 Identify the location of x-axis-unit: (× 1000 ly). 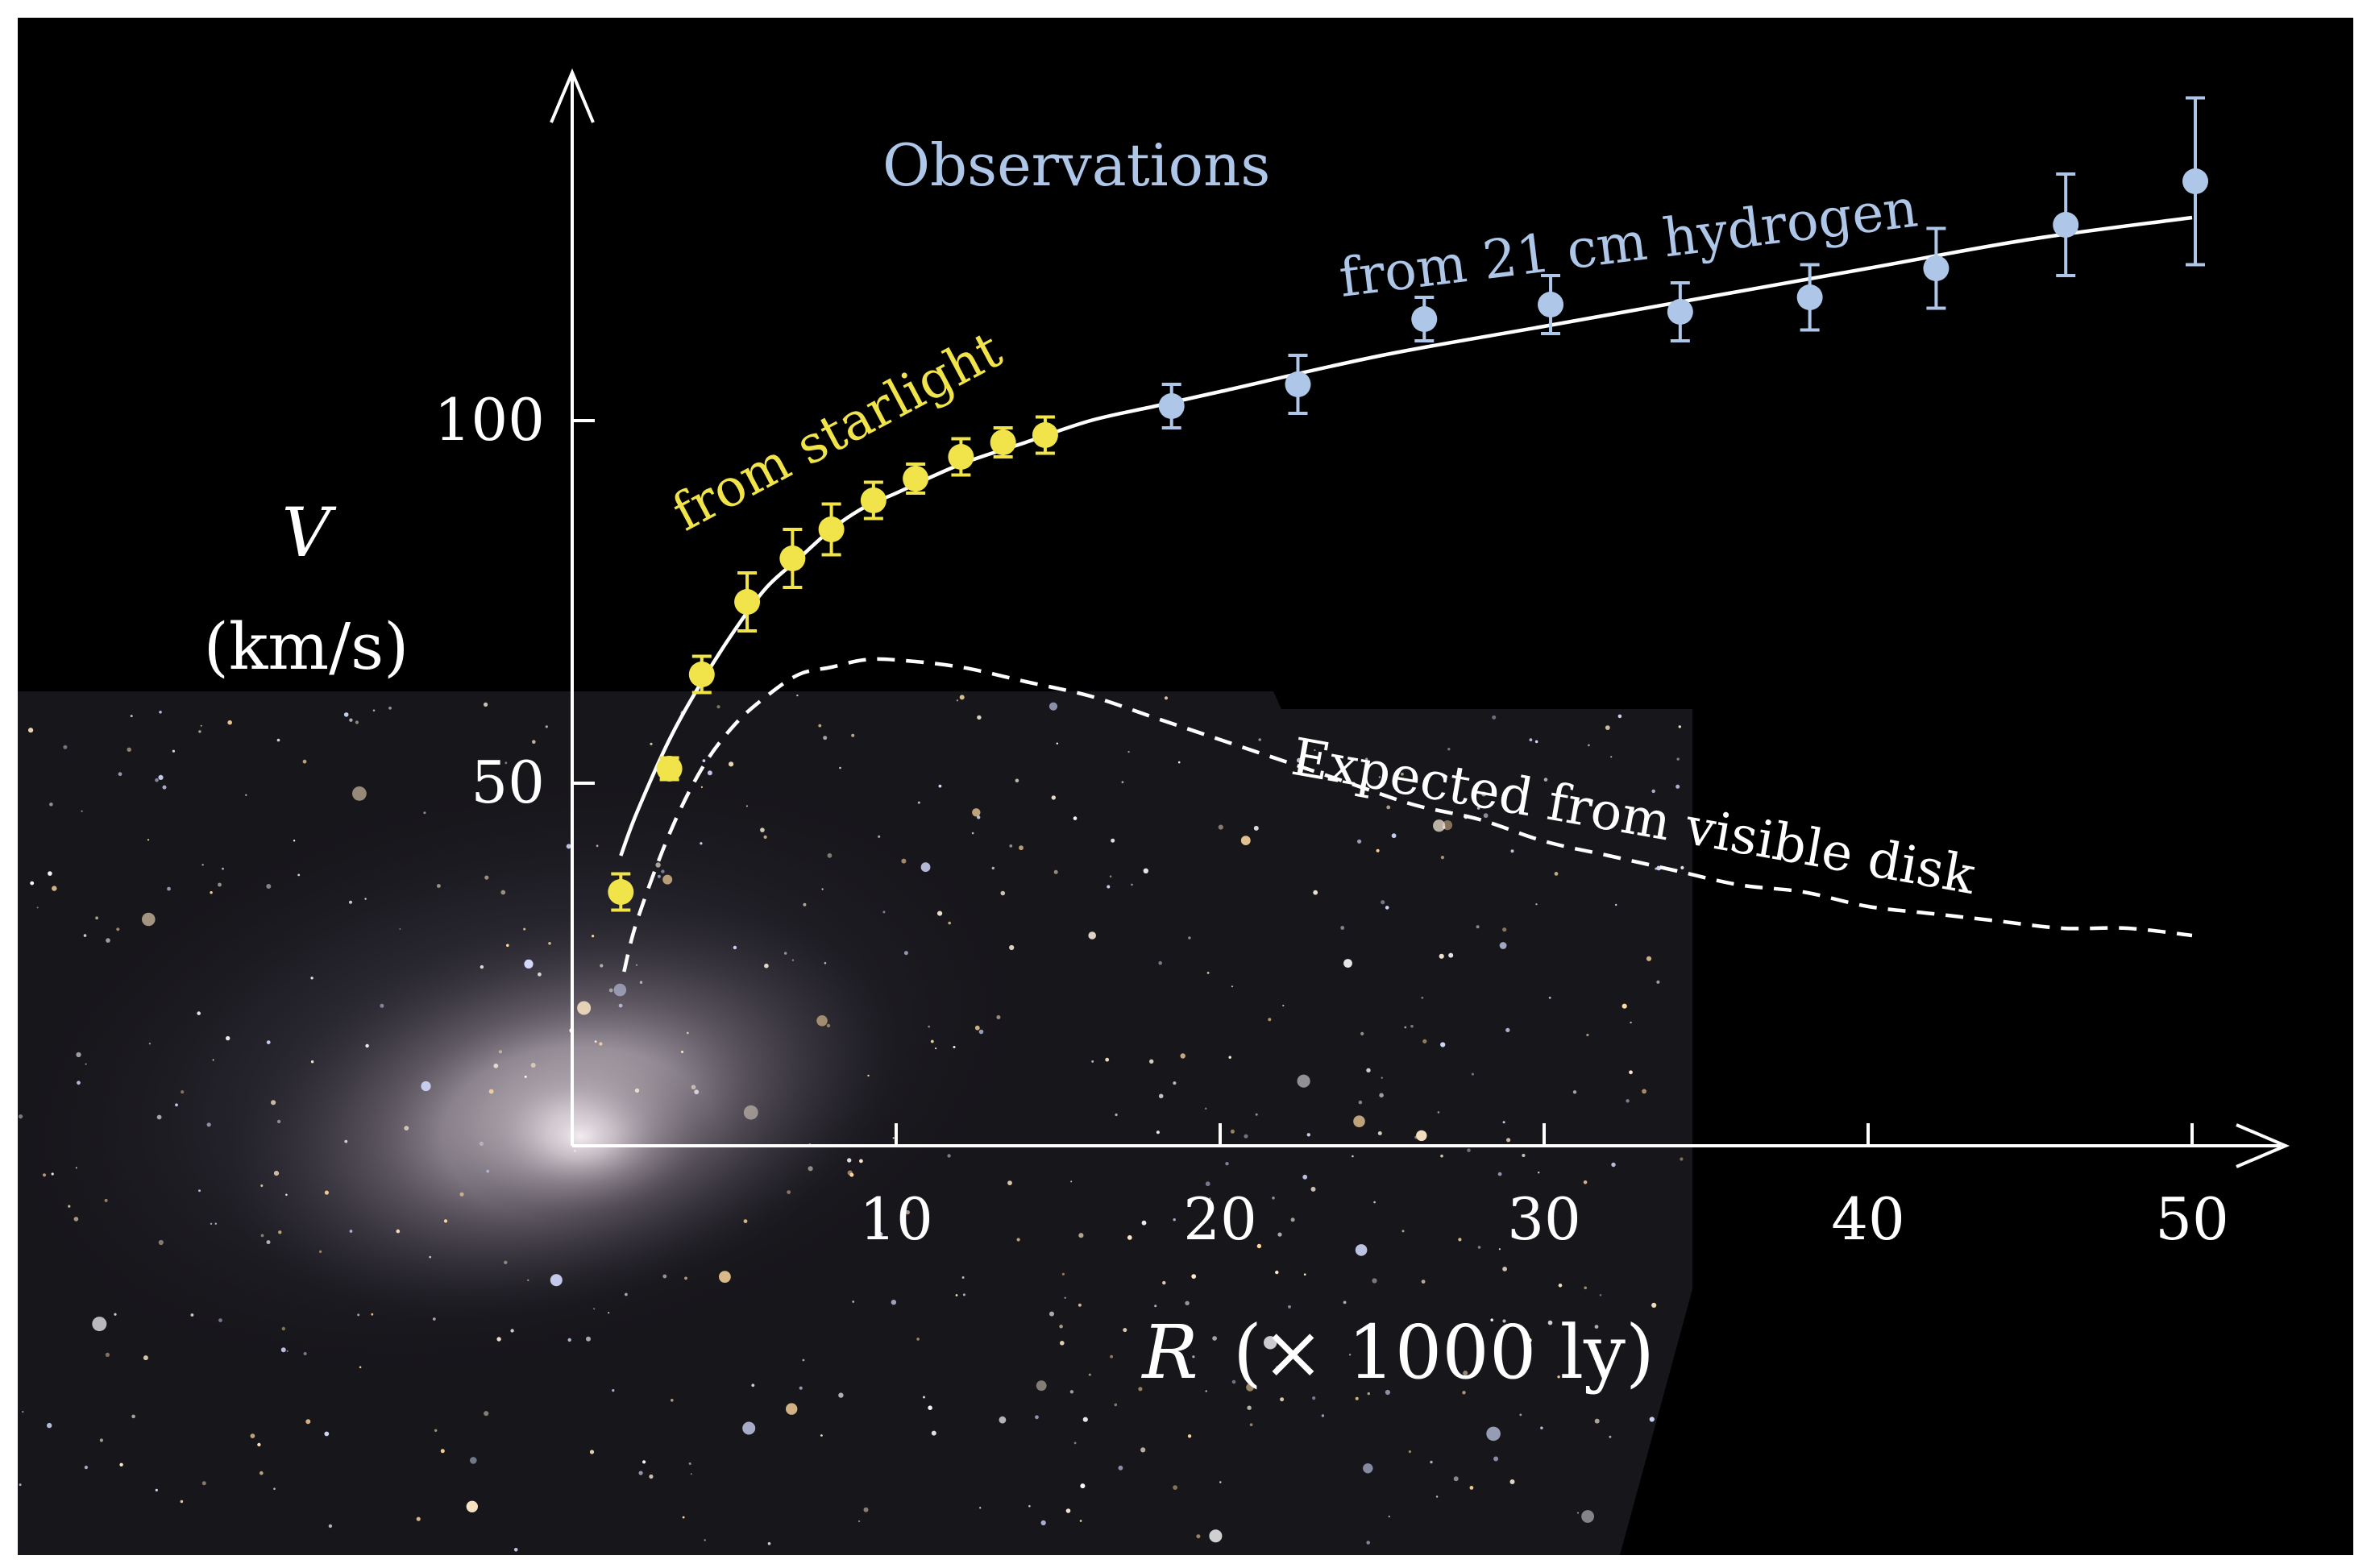
(1444, 1352).